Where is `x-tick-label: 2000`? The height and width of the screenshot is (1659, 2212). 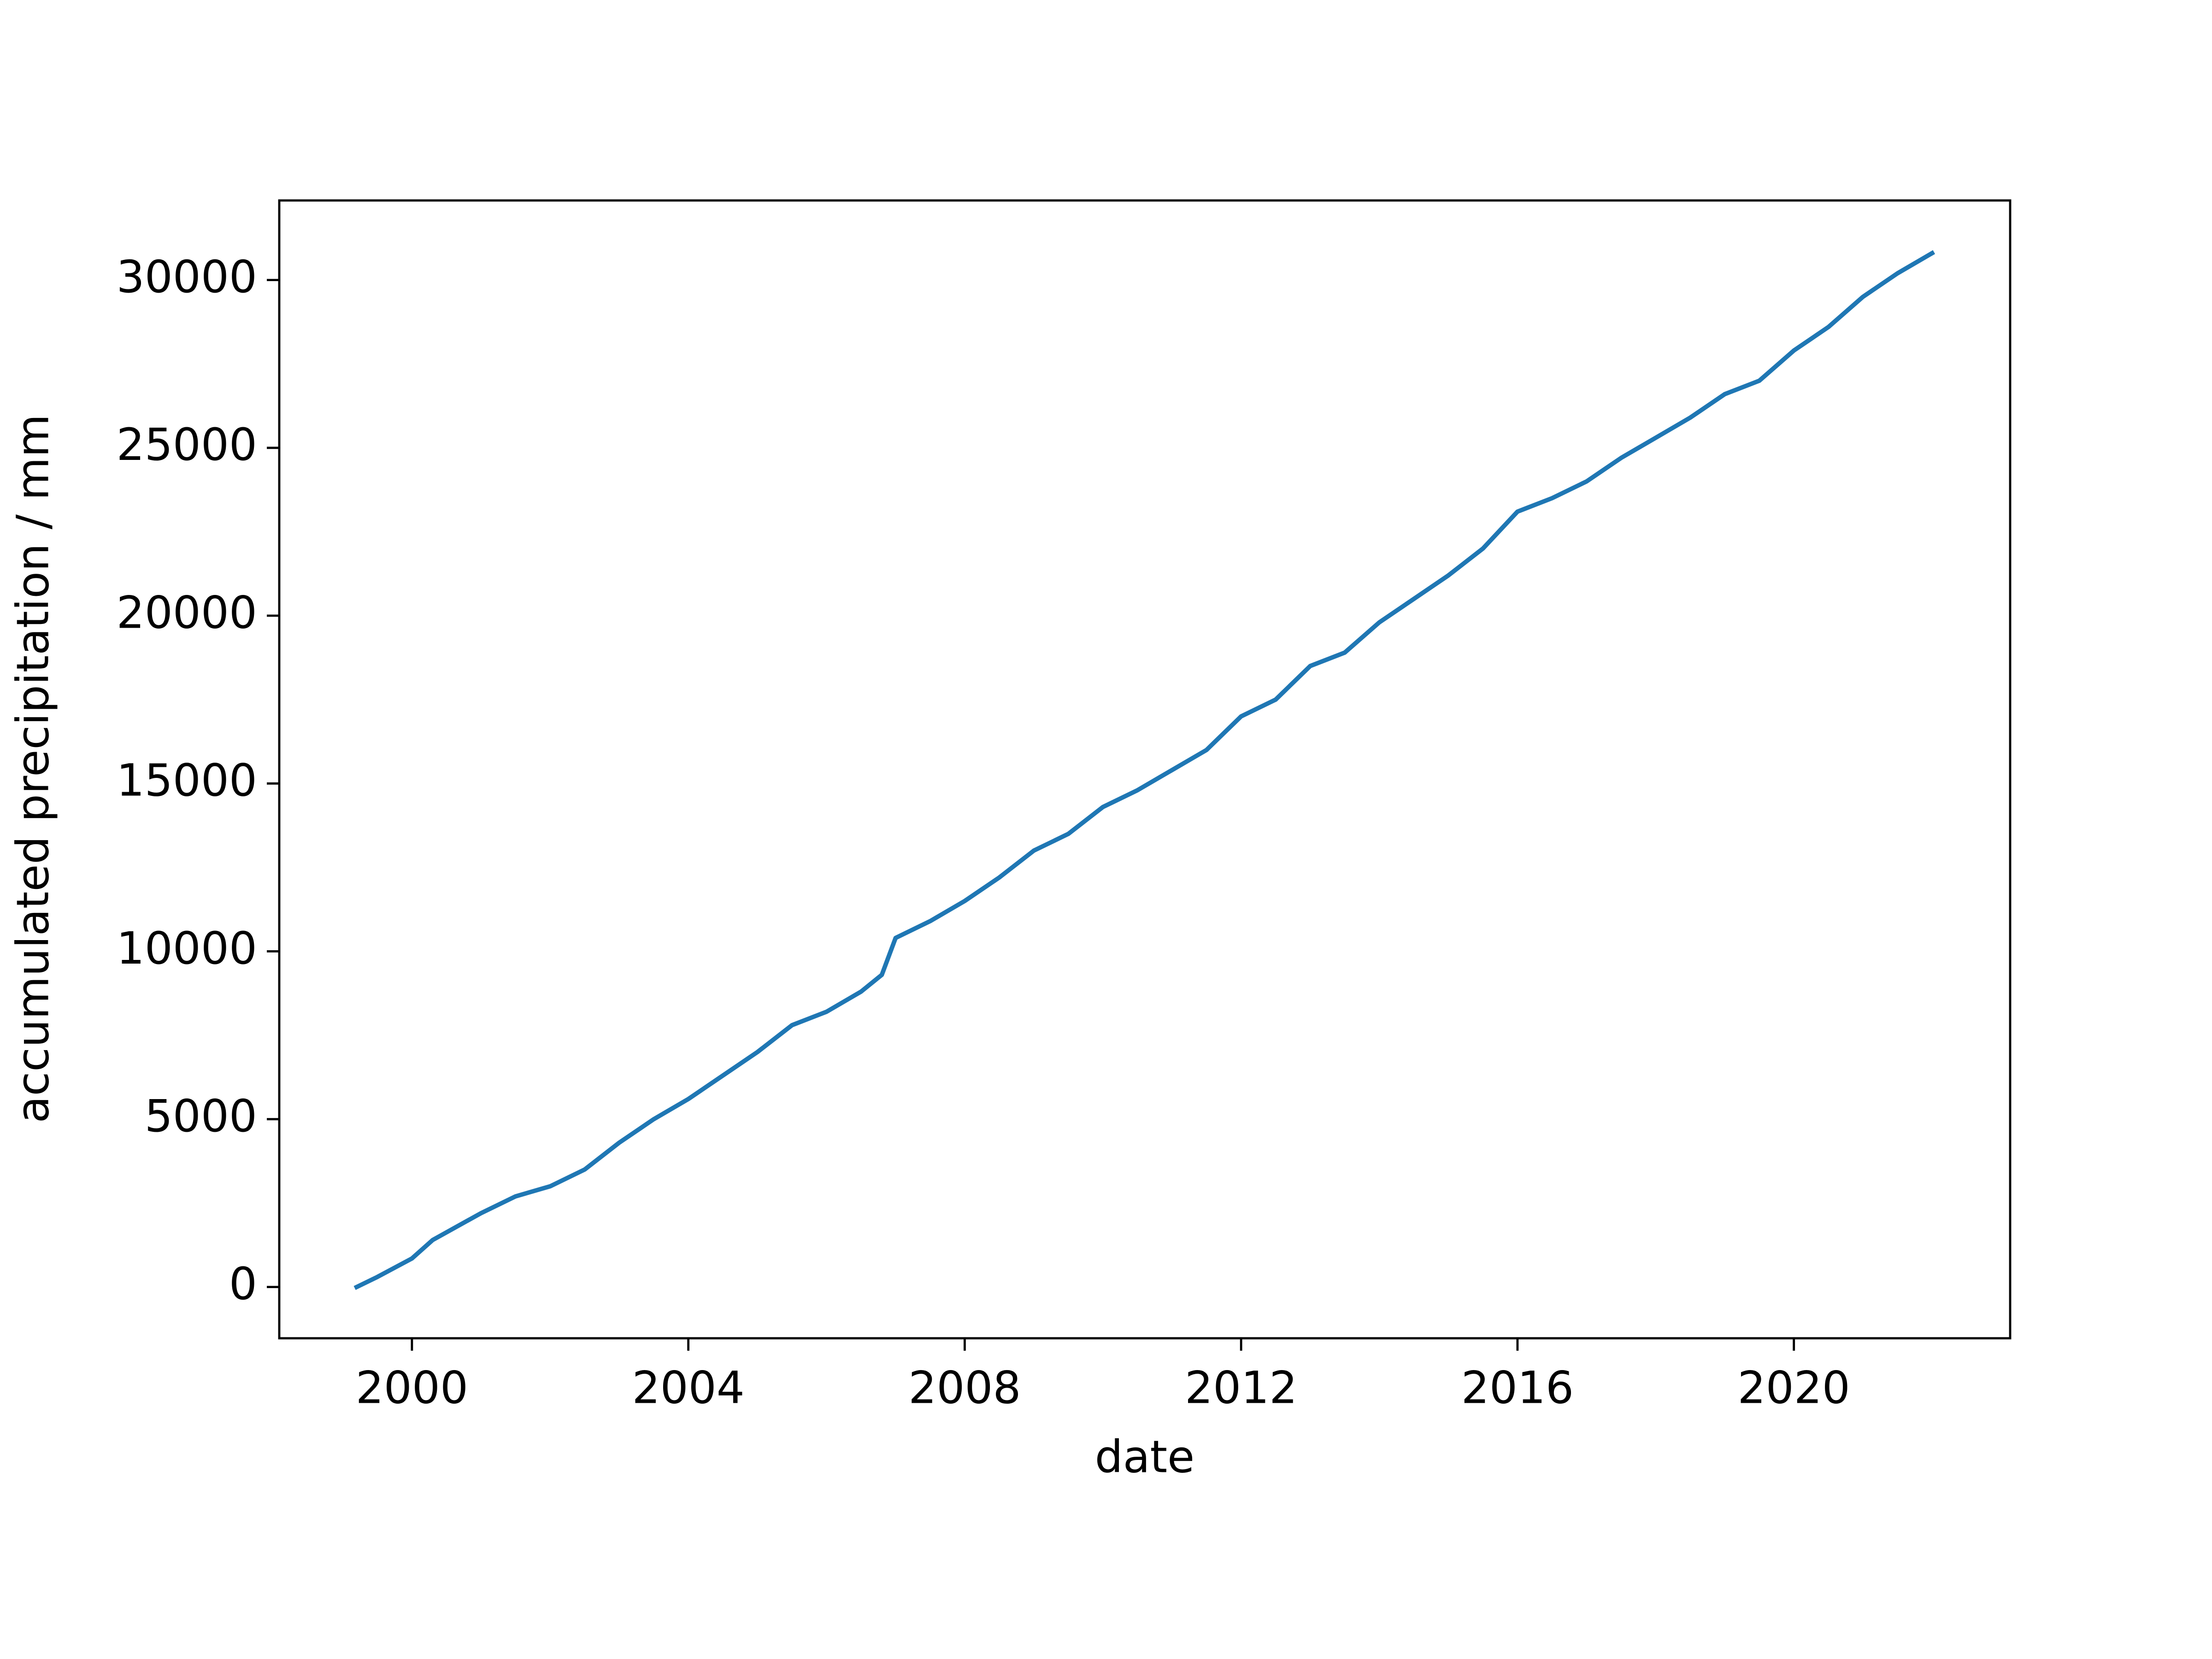
x-tick-label: 2000 is located at coordinates (412, 1387).